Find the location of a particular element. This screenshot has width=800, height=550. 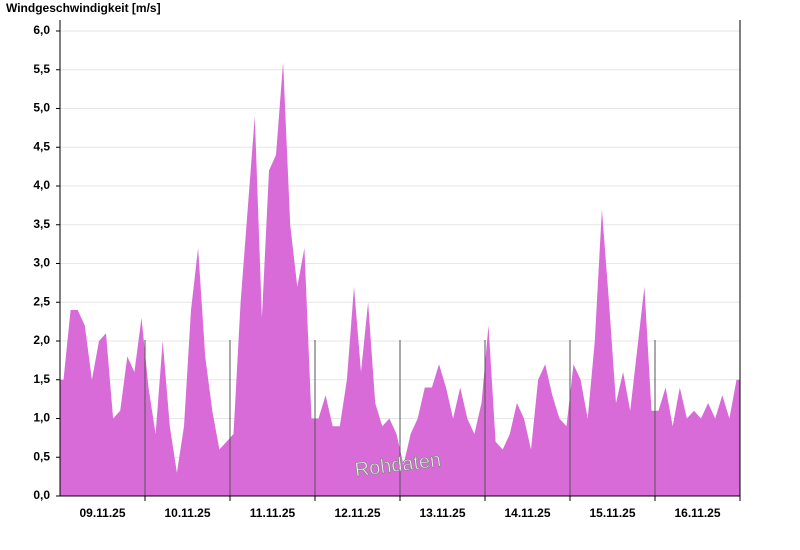

y-tick-label: 0,5 is located at coordinates (41, 456).